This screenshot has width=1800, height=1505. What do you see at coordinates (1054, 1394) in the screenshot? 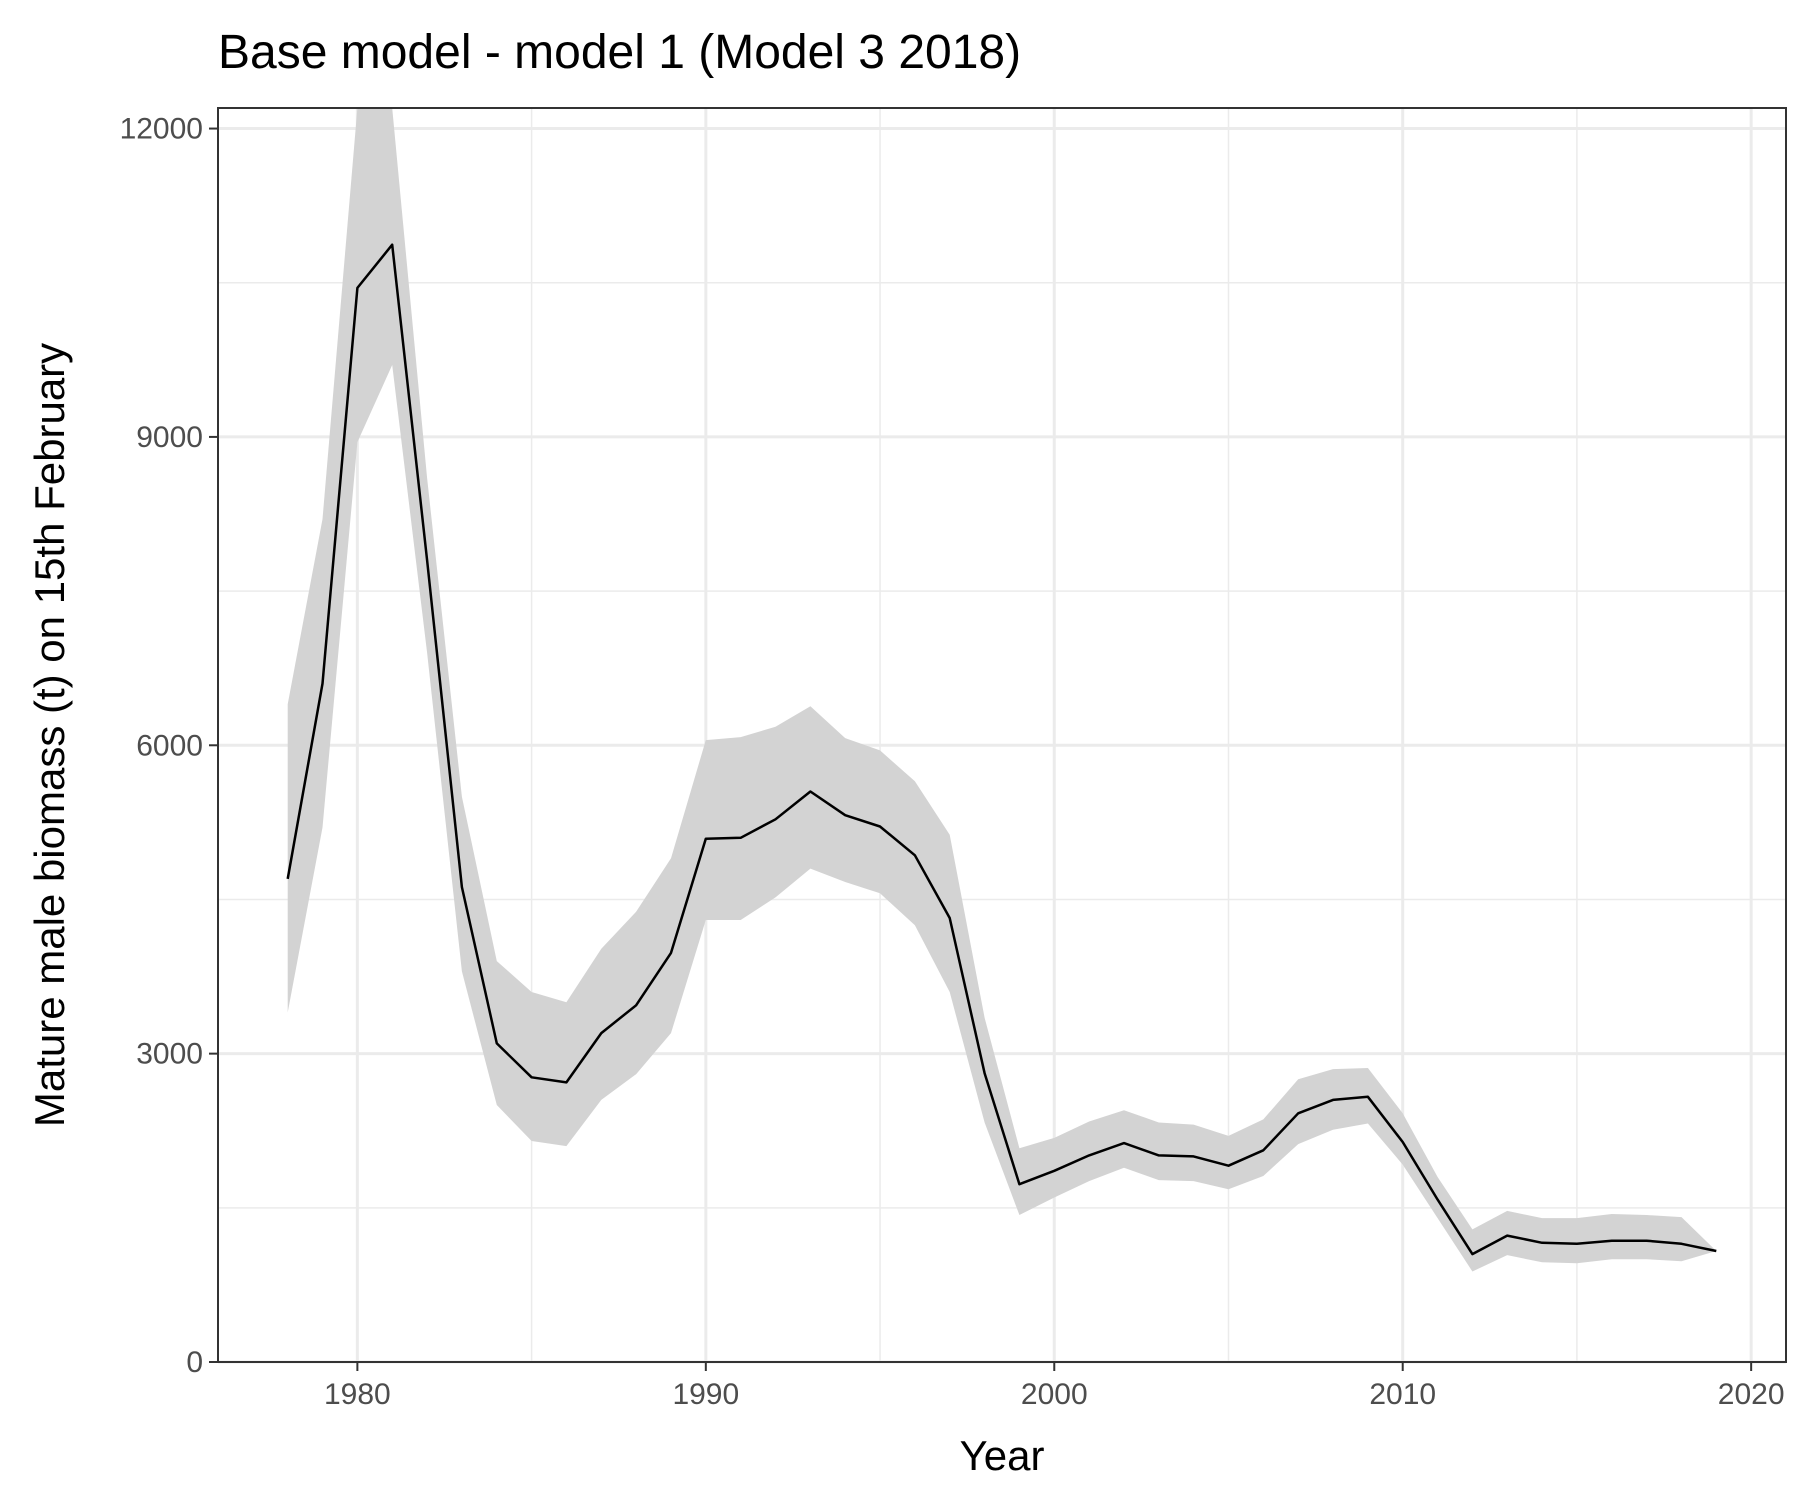
I see `x-tick-label: 2000` at bounding box center [1054, 1394].